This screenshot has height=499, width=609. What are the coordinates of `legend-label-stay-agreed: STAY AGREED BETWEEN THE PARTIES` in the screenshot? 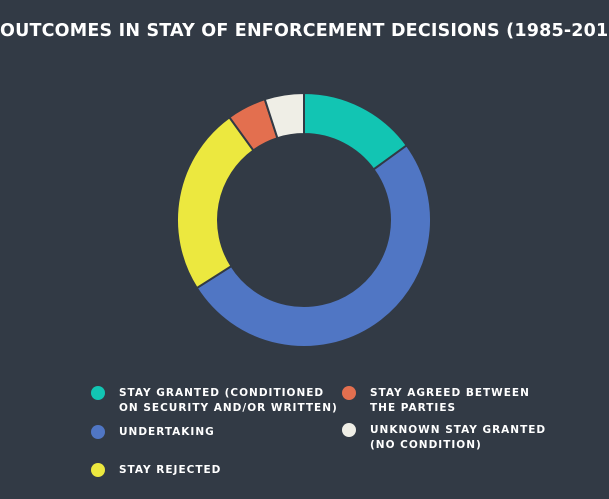 It's located at (450, 400).